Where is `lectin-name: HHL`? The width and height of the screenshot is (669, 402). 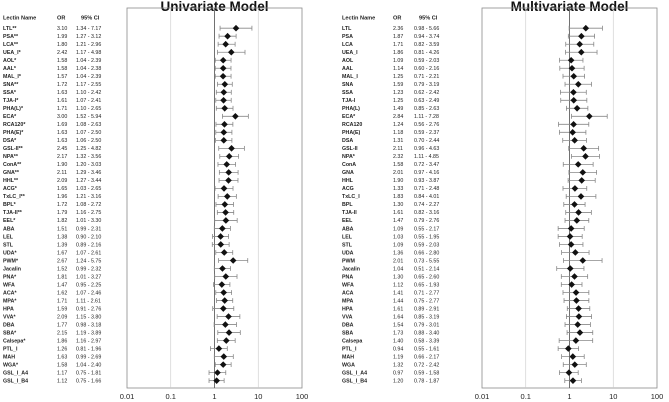
lectin-name: HHL is located at coordinates (348, 181).